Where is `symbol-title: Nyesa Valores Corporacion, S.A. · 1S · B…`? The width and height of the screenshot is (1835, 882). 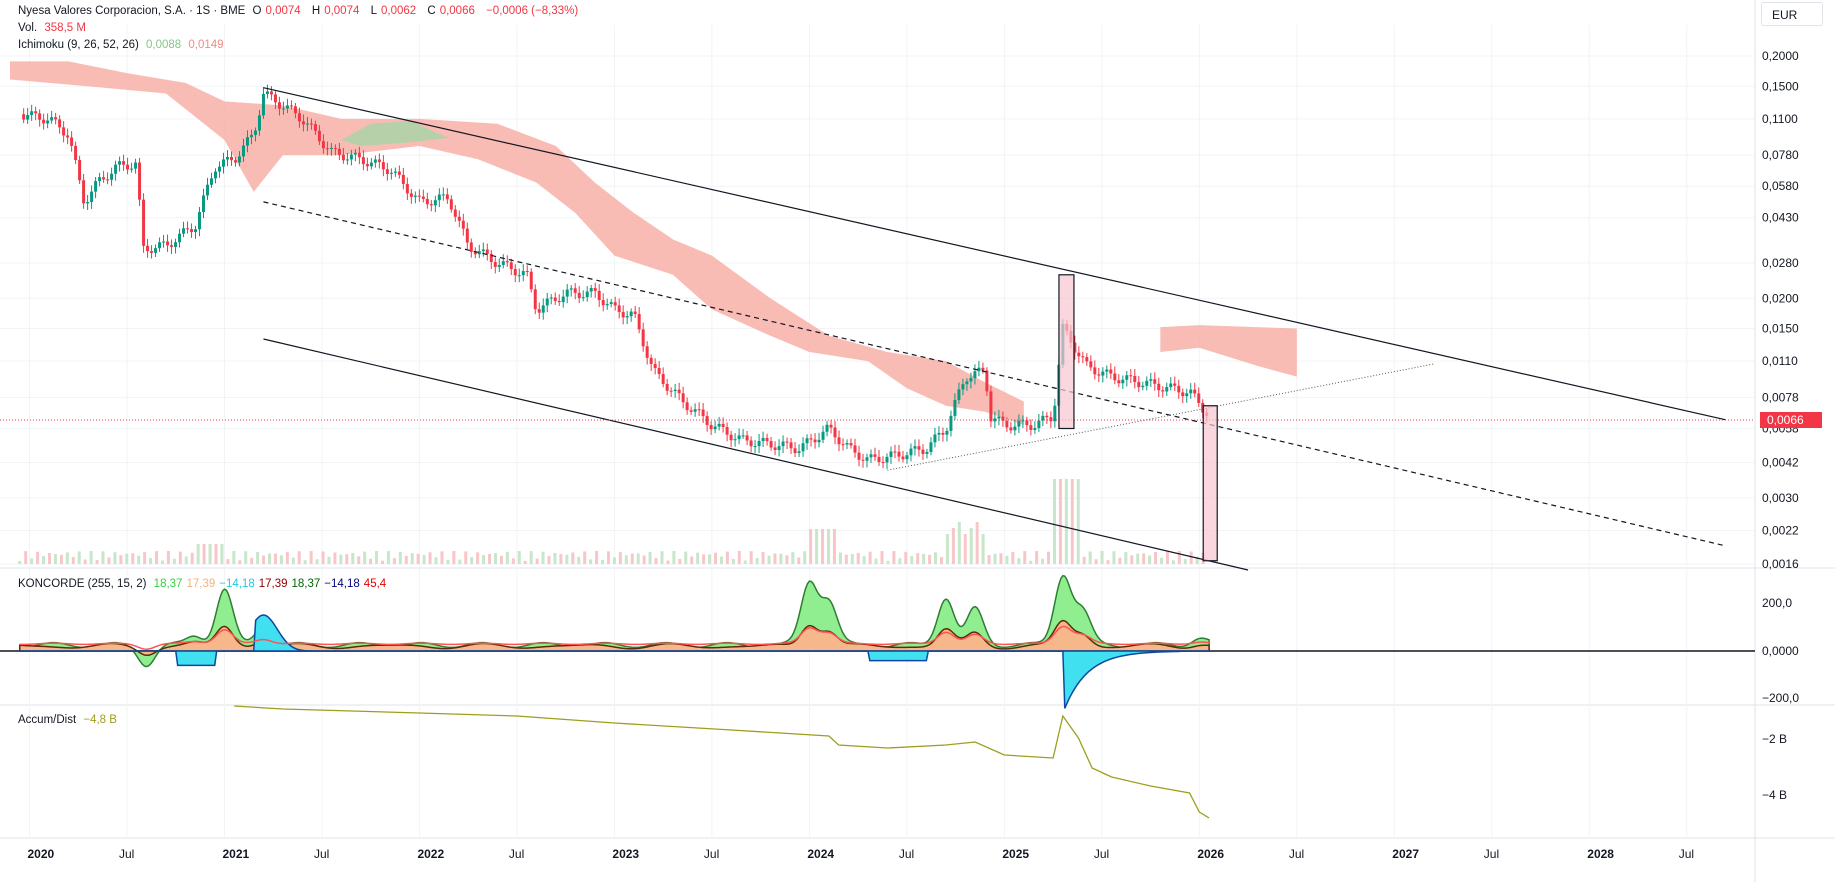
symbol-title: Nyesa Valores Corporacion, S.A. · 1S · B… is located at coordinates (132, 11).